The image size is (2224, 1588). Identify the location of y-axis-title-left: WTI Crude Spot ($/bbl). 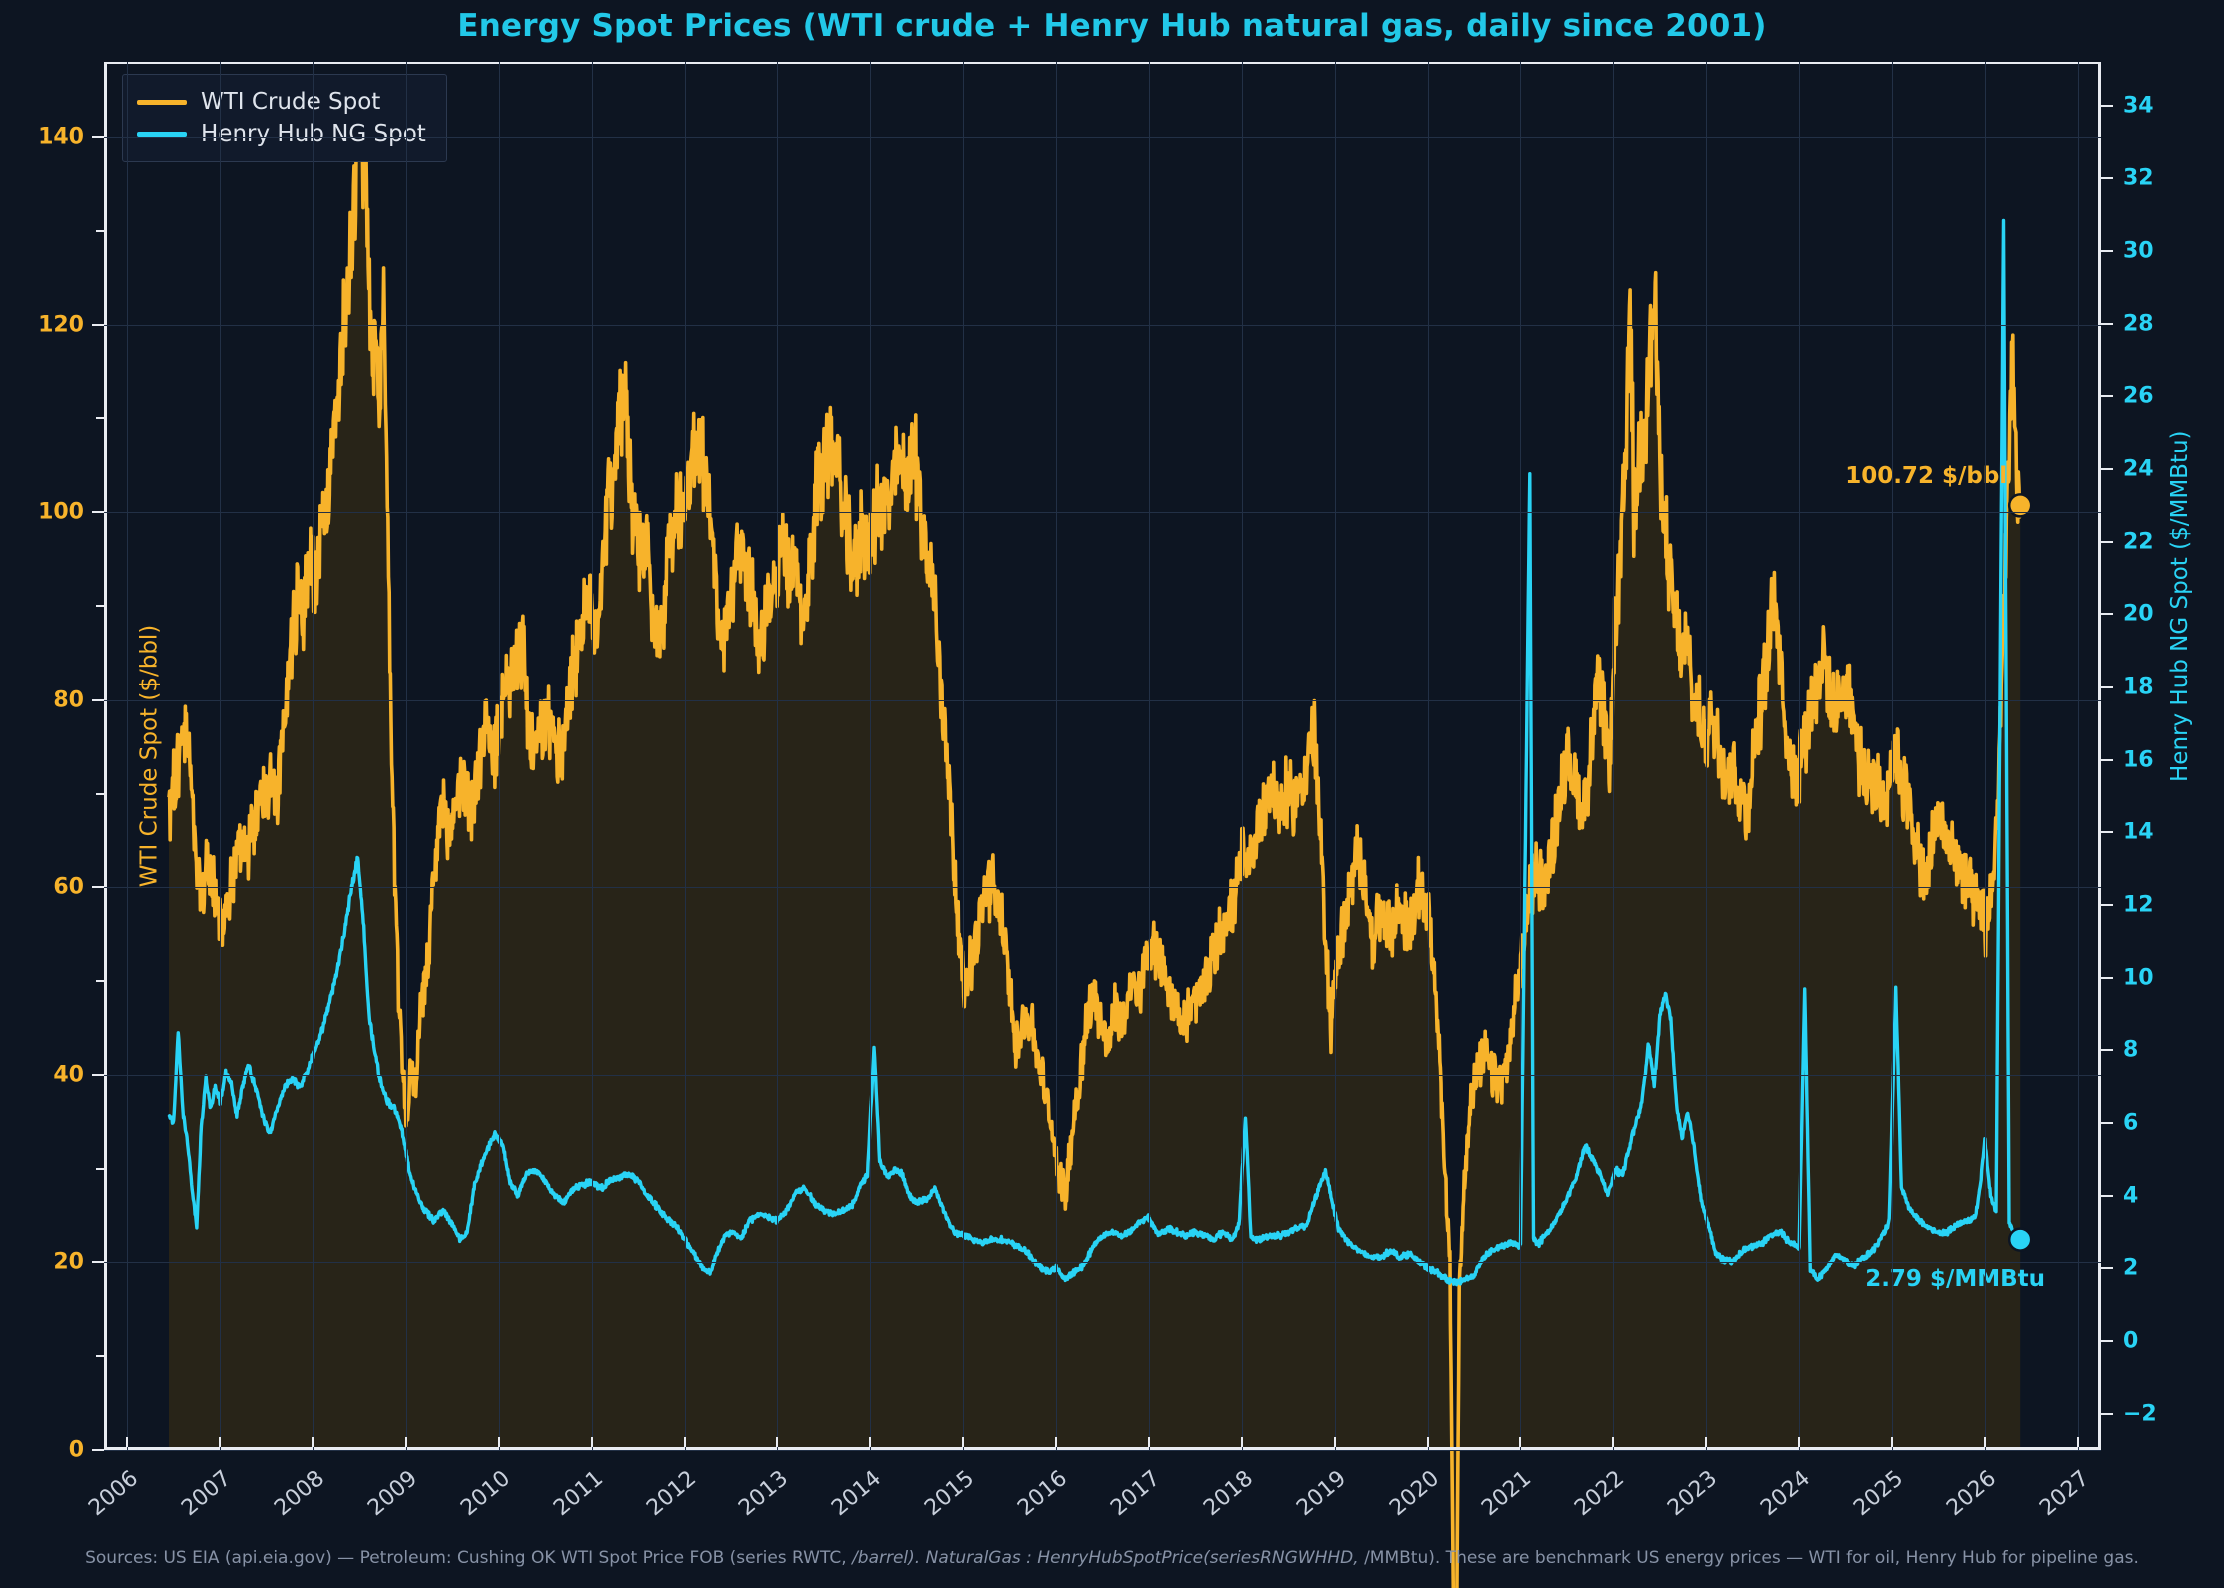
(149, 756).